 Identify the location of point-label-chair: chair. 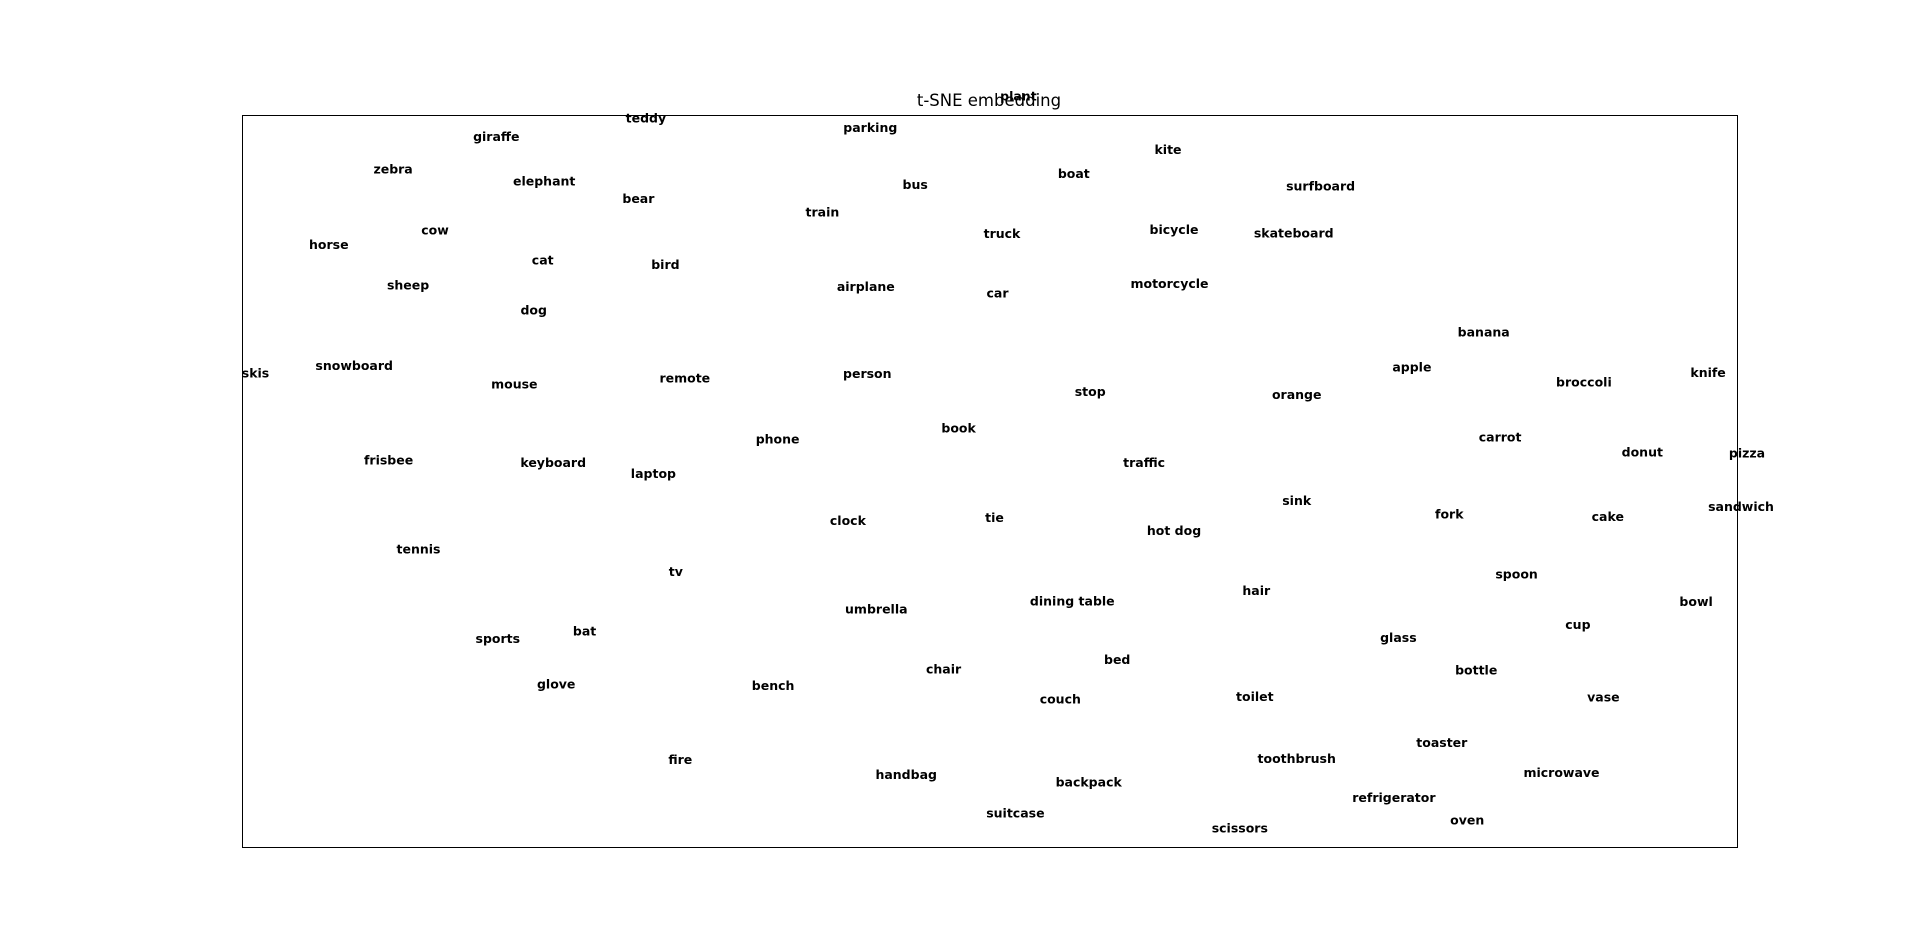
(944, 669).